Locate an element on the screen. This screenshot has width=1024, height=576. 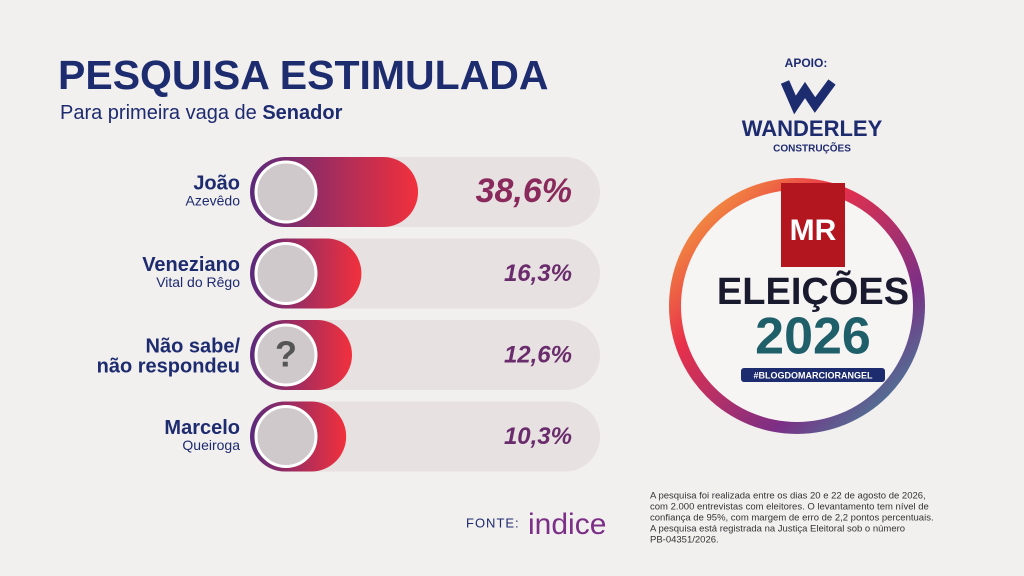
subtitle: Para primeira vaga de Senador is located at coordinates (201, 113).